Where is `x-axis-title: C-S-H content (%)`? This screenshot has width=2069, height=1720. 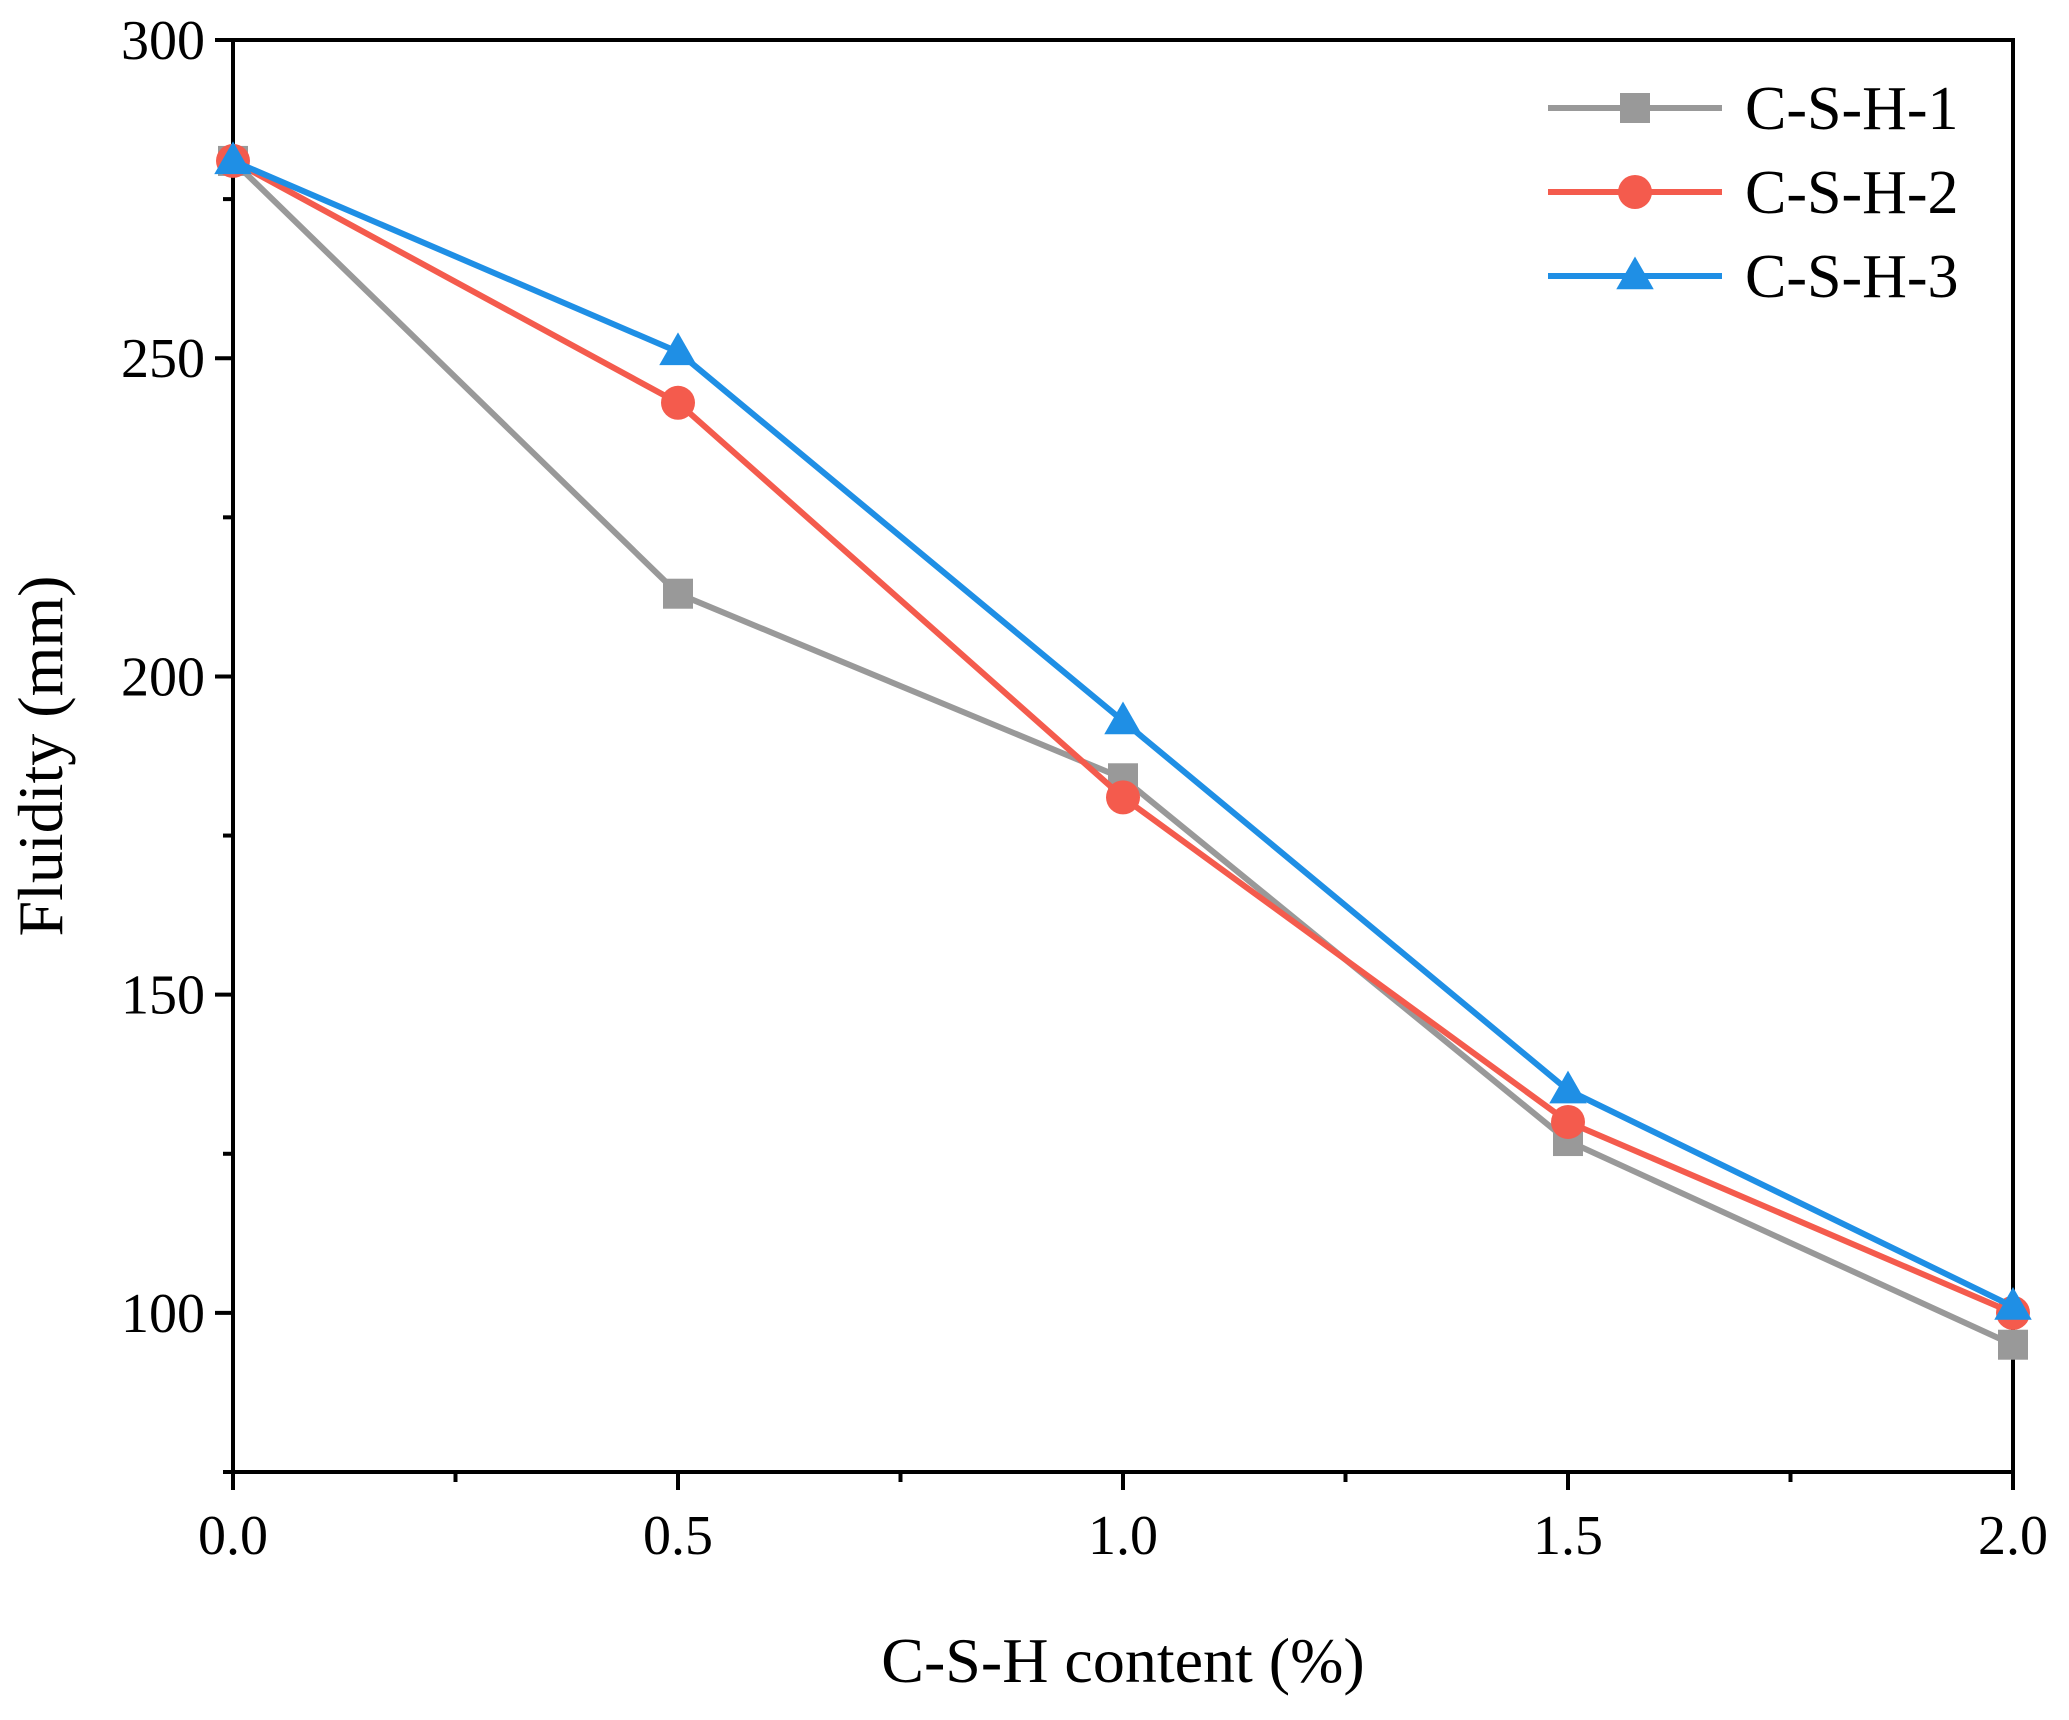 x-axis-title: C-S-H content (%) is located at coordinates (1122, 1660).